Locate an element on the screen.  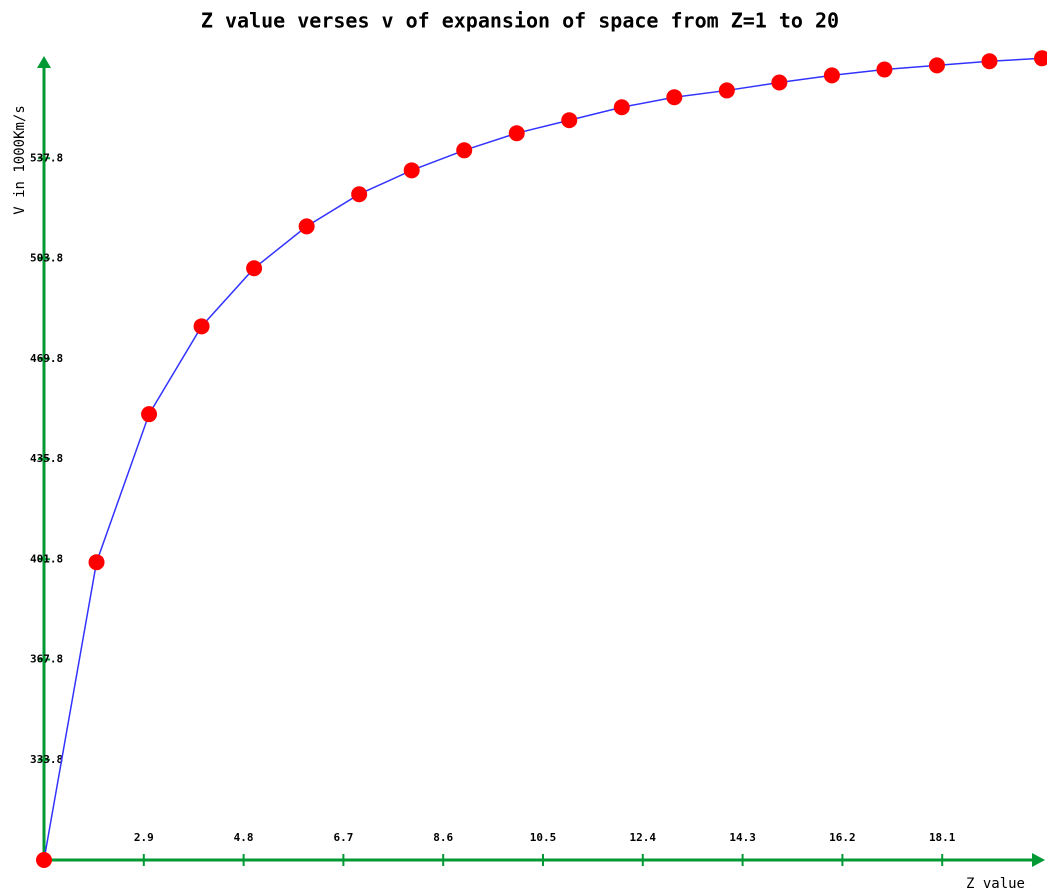
y-tick-label: 469.8 is located at coordinates (46, 358).